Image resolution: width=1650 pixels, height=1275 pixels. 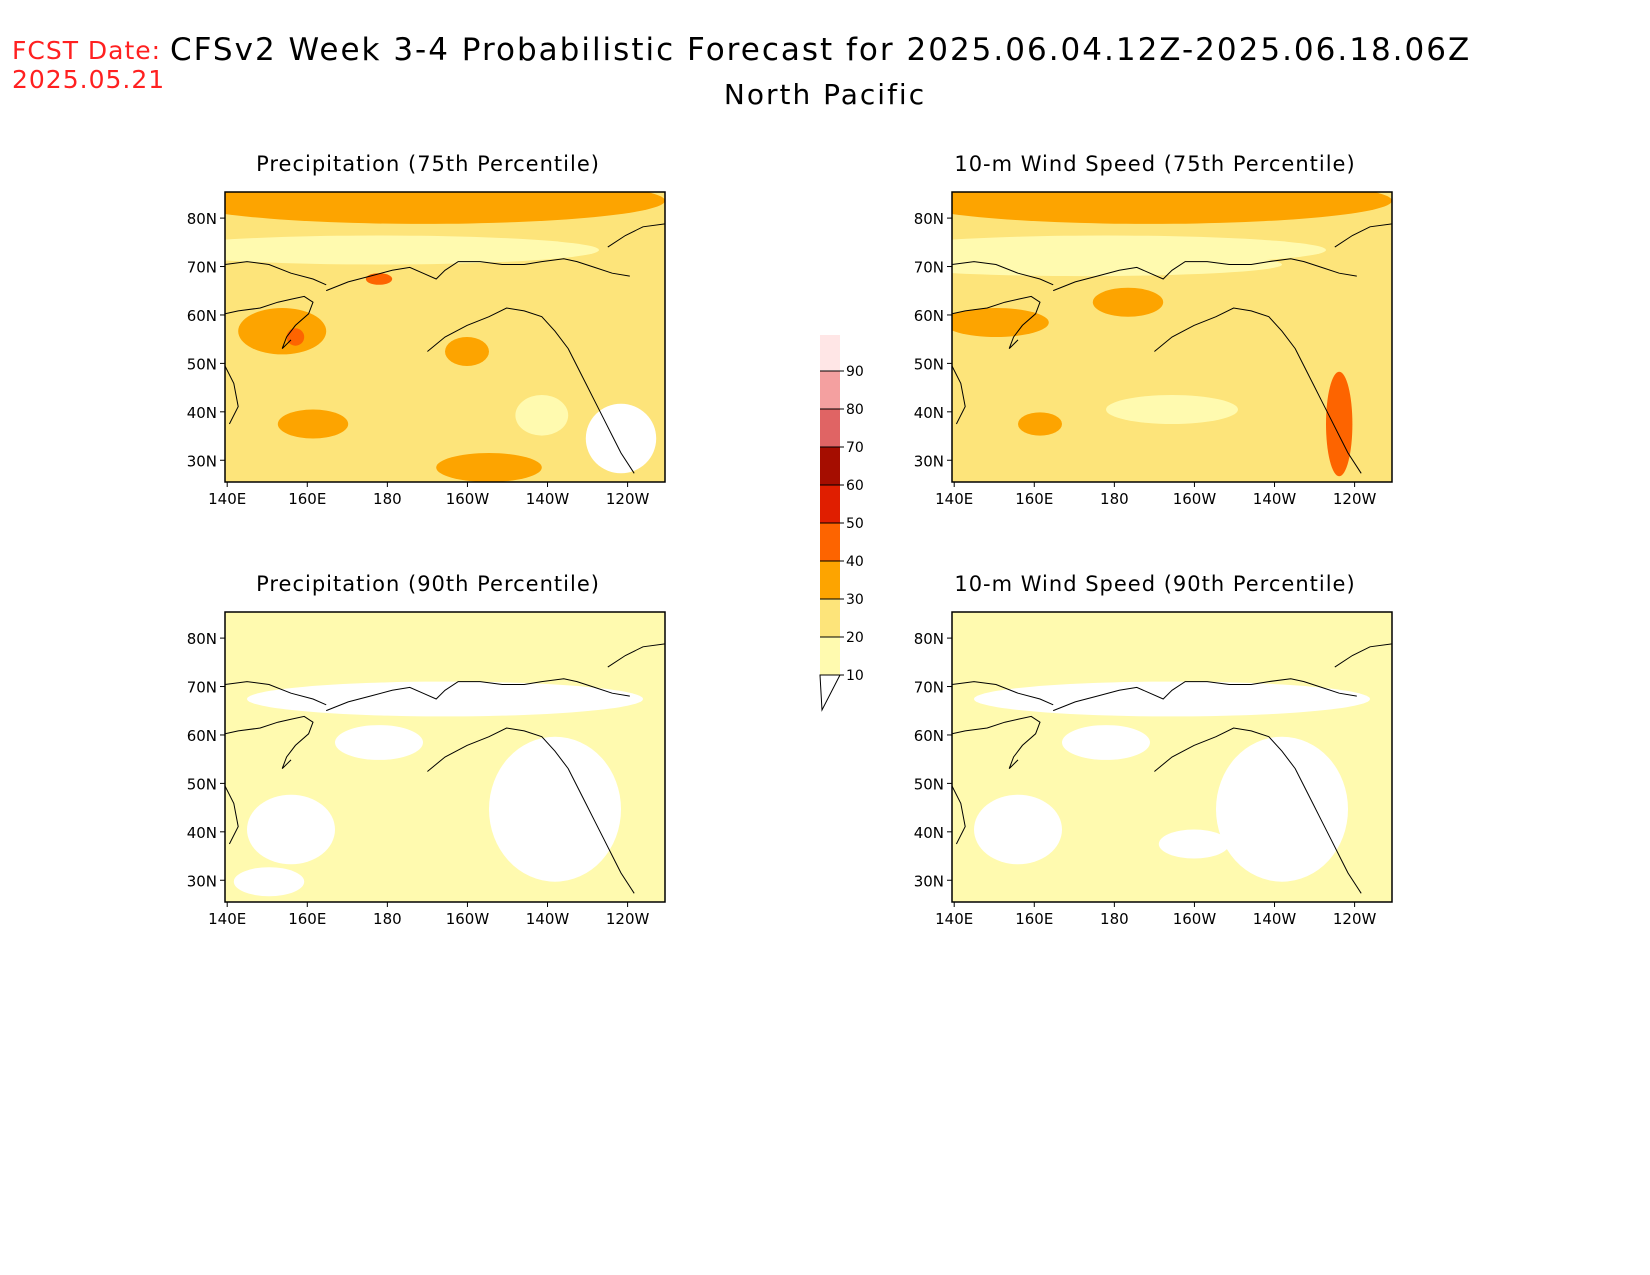 I want to click on mid-light, so click(x=1172, y=409).